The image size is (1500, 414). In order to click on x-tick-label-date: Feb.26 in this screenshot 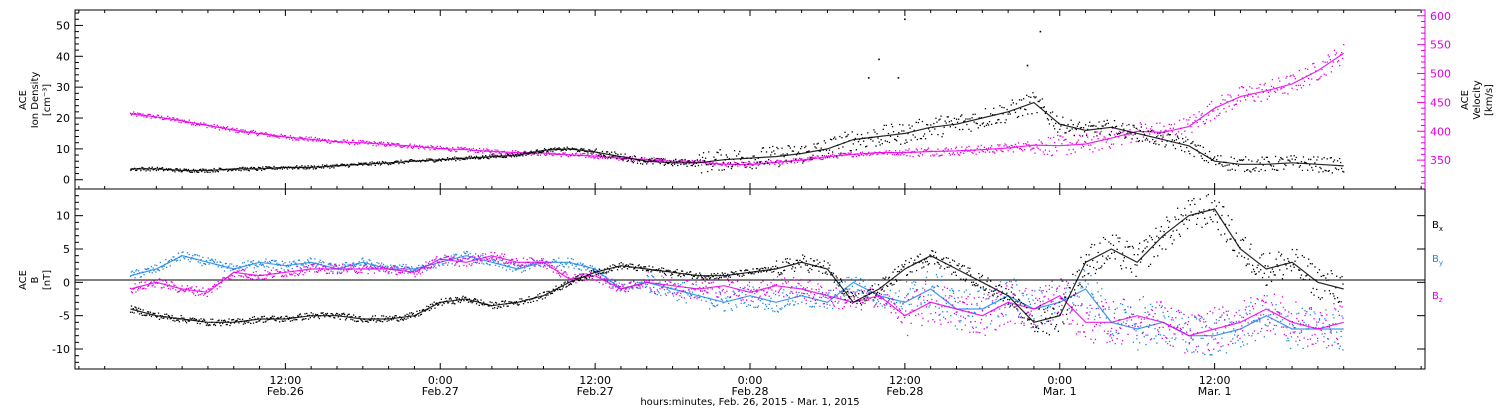, I will do `click(285, 391)`.